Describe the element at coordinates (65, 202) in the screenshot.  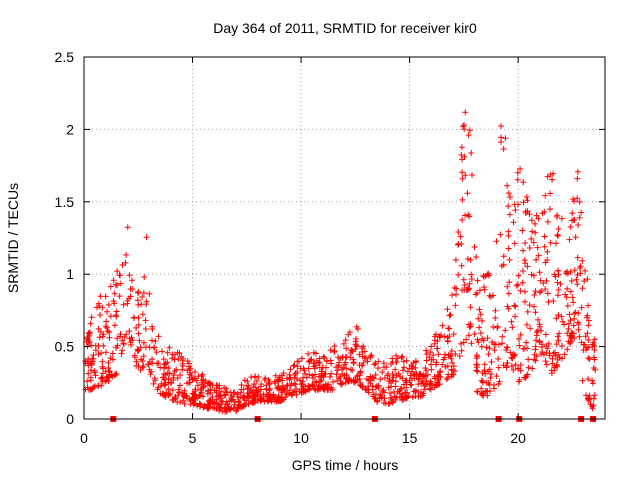
I see `y-tick-label: 1.5` at that location.